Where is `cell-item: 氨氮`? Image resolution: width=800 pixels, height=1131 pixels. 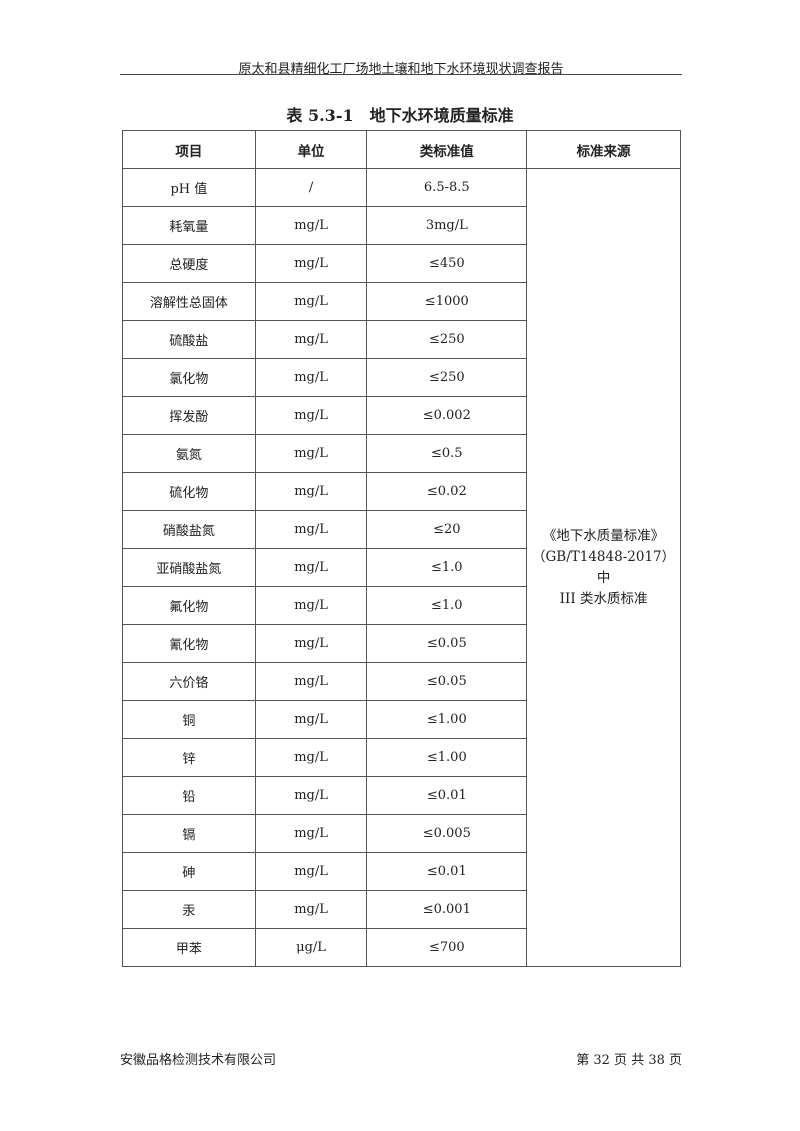 cell-item: 氨氮 is located at coordinates (189, 453).